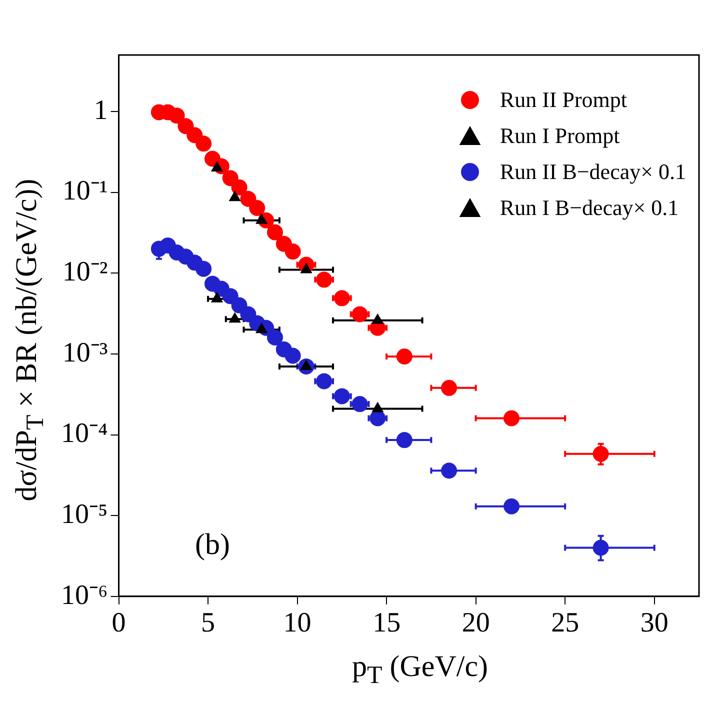  What do you see at coordinates (84, 434) in the screenshot?
I see `y-tick-label: 10⁻⁴` at bounding box center [84, 434].